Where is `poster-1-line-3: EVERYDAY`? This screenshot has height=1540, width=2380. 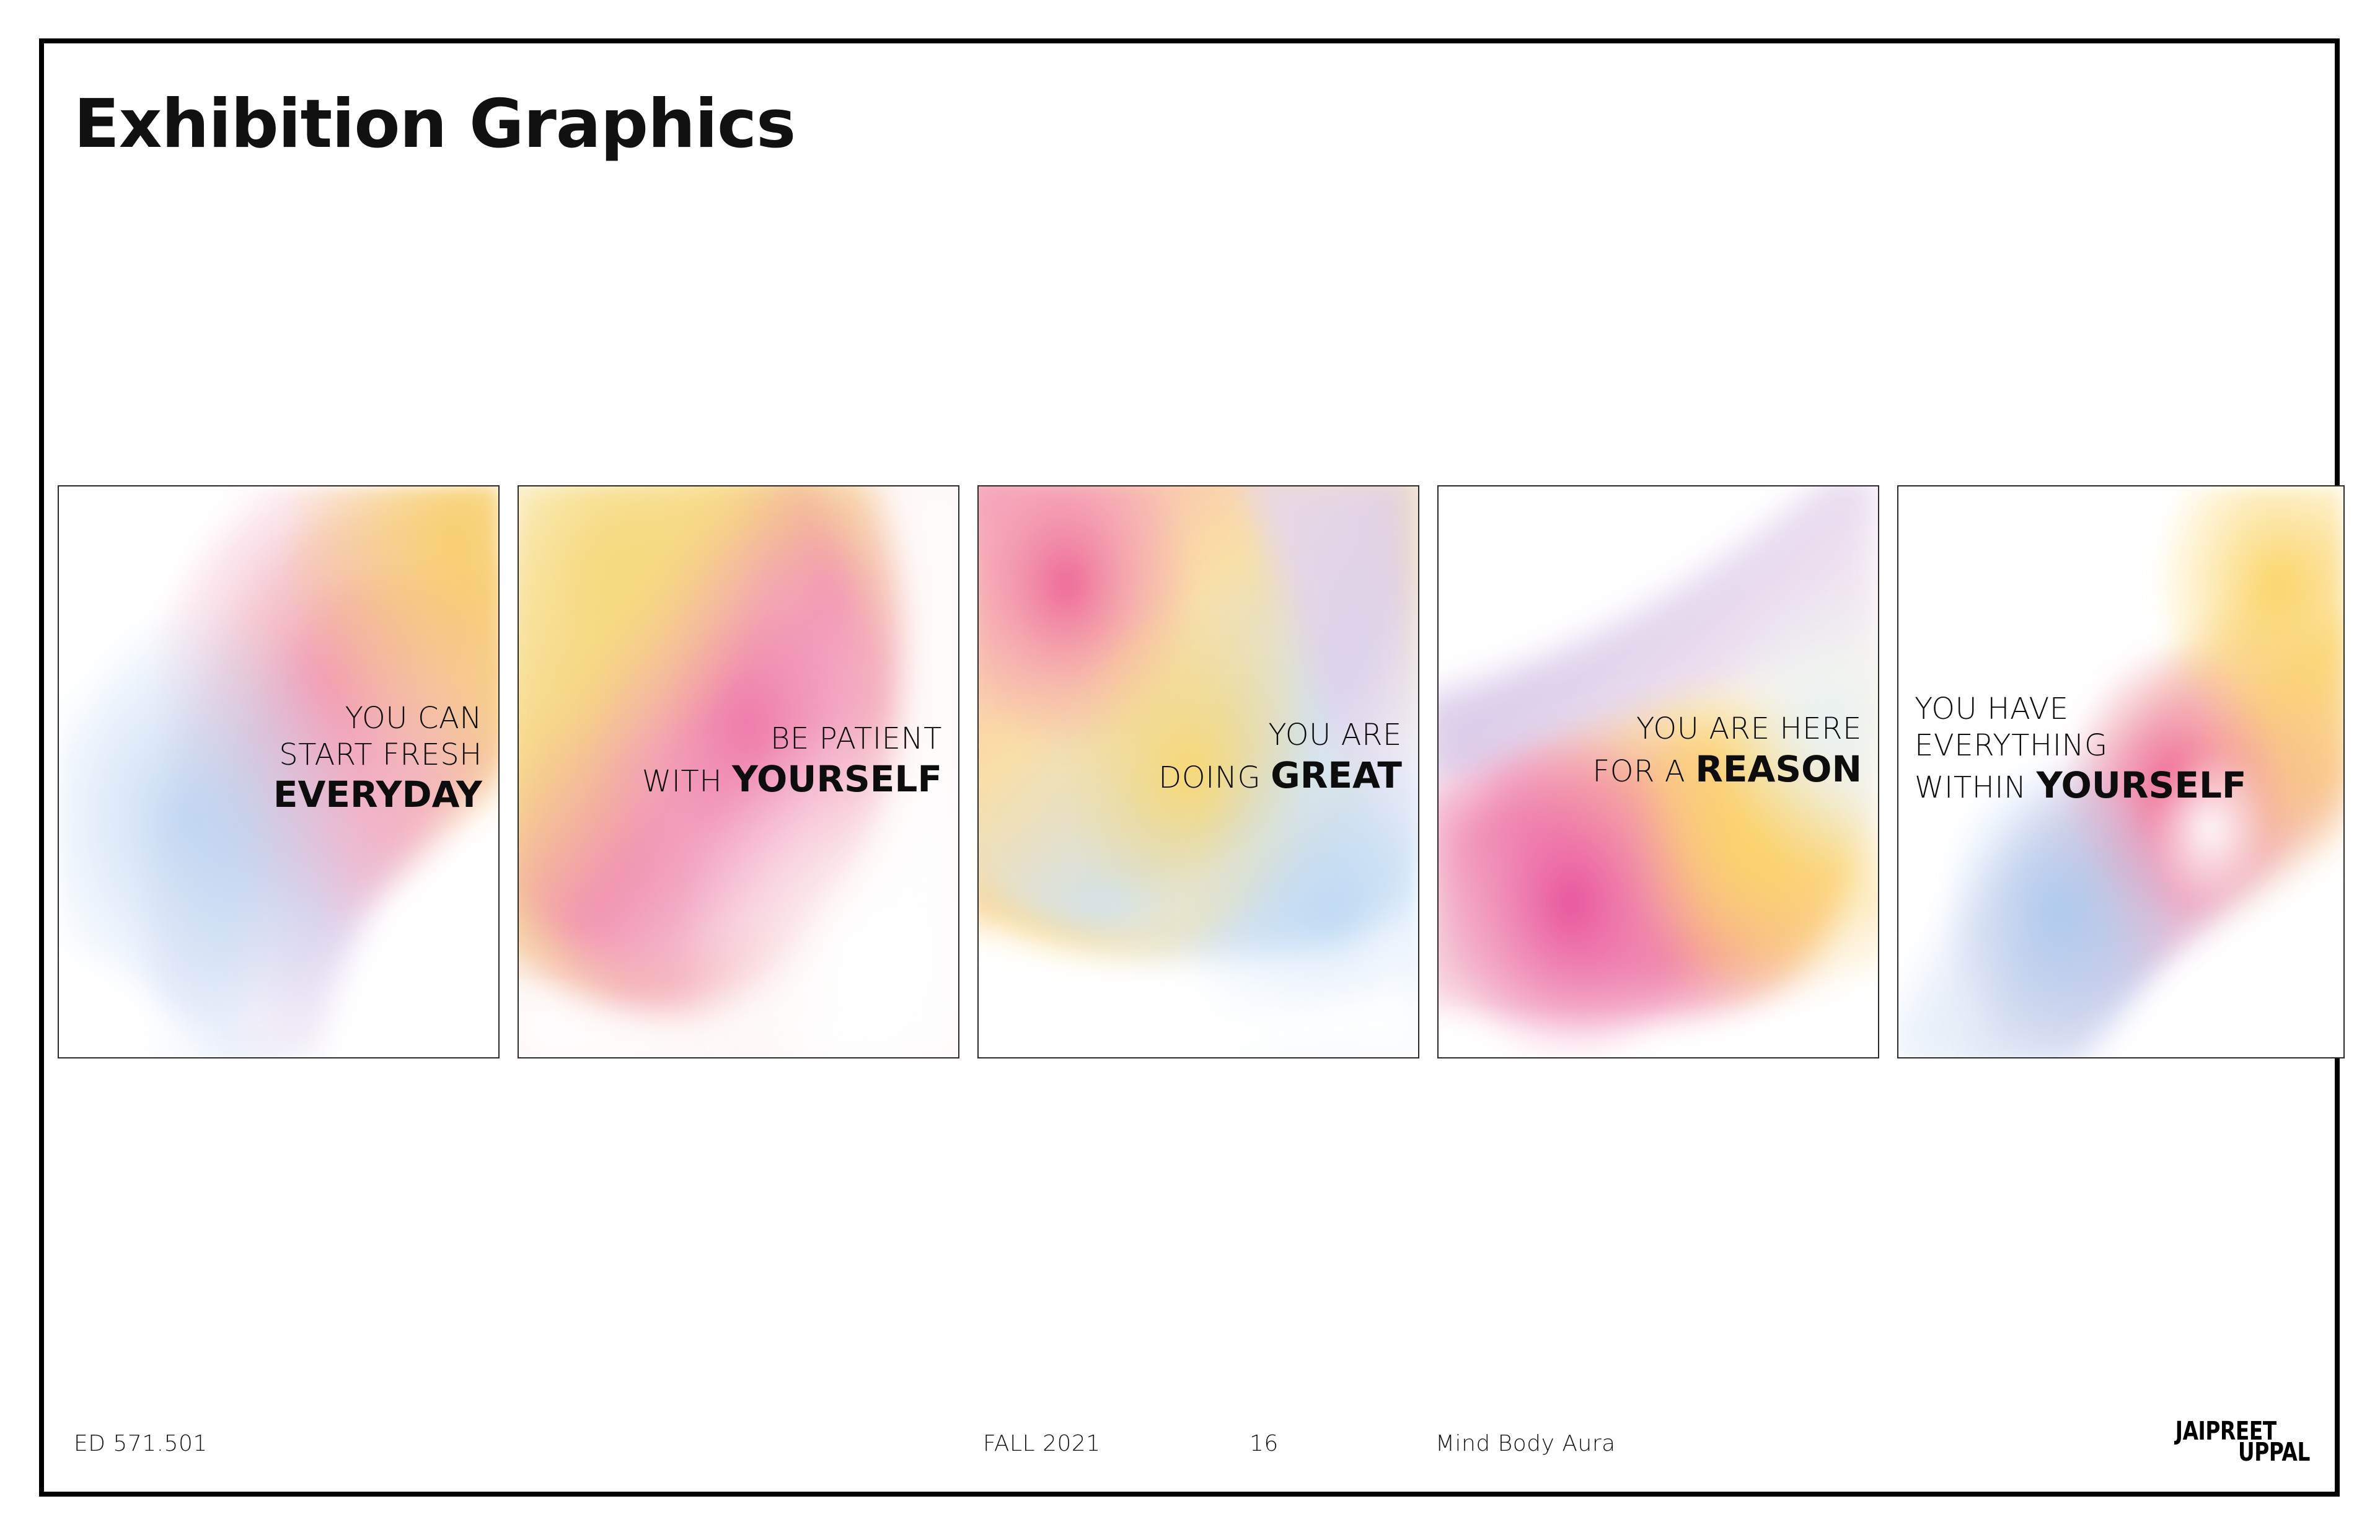 poster-1-line-3: EVERYDAY is located at coordinates (278, 795).